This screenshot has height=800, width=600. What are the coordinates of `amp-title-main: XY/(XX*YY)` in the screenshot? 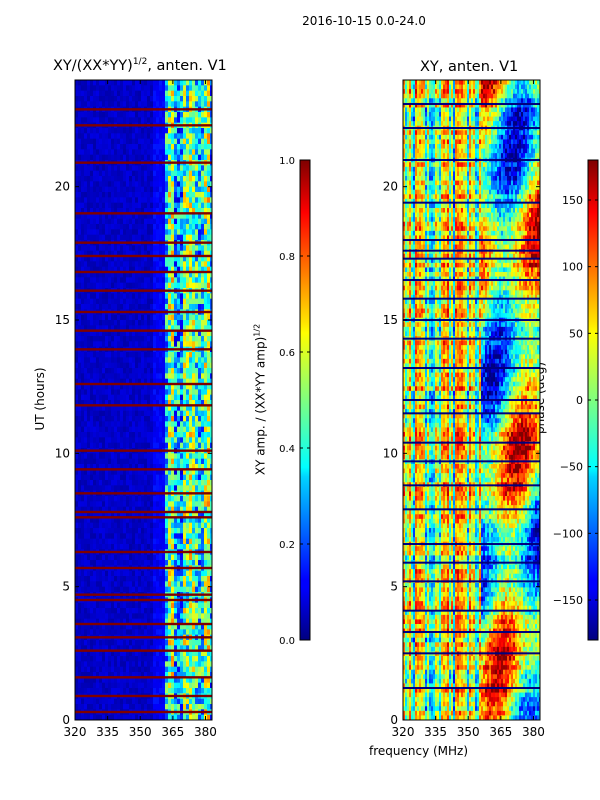 It's located at (93, 65).